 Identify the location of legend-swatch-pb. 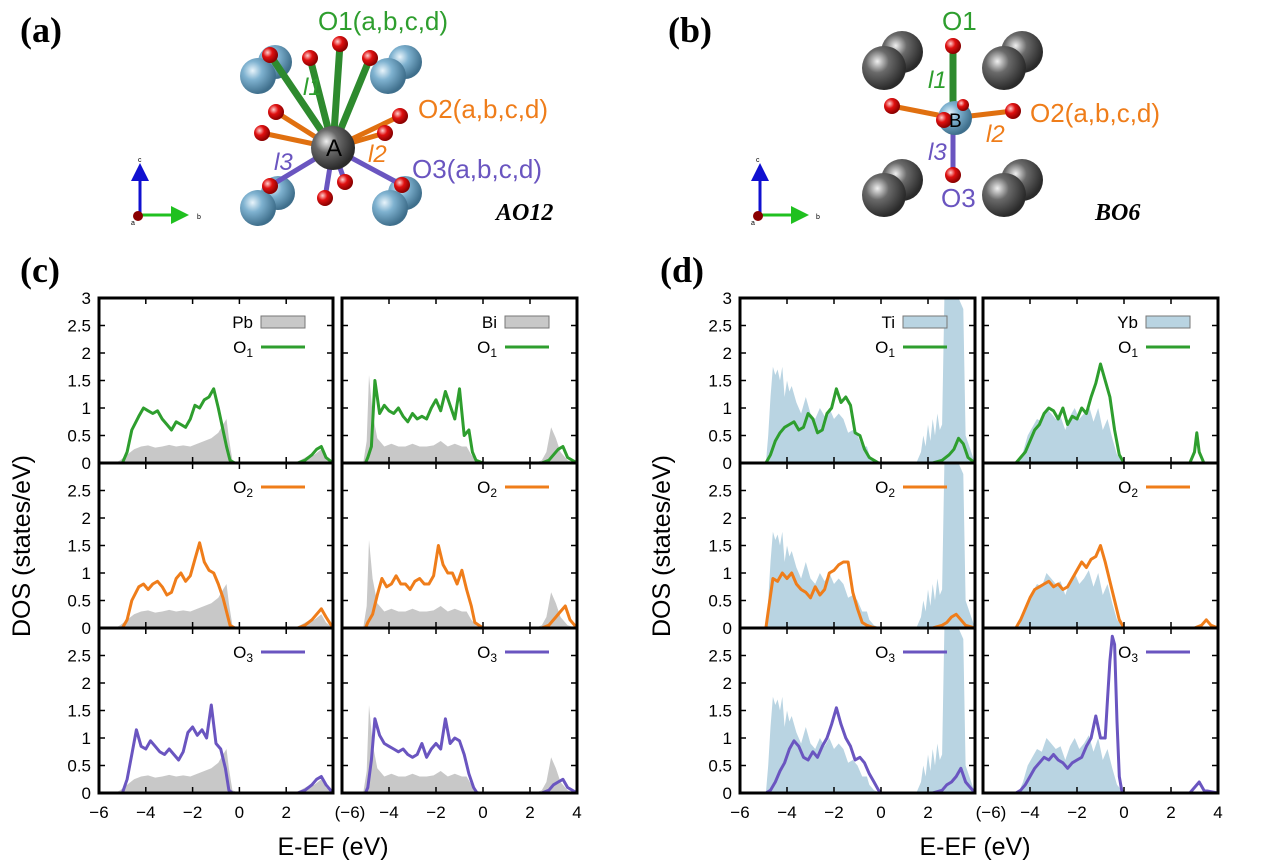
(283, 322).